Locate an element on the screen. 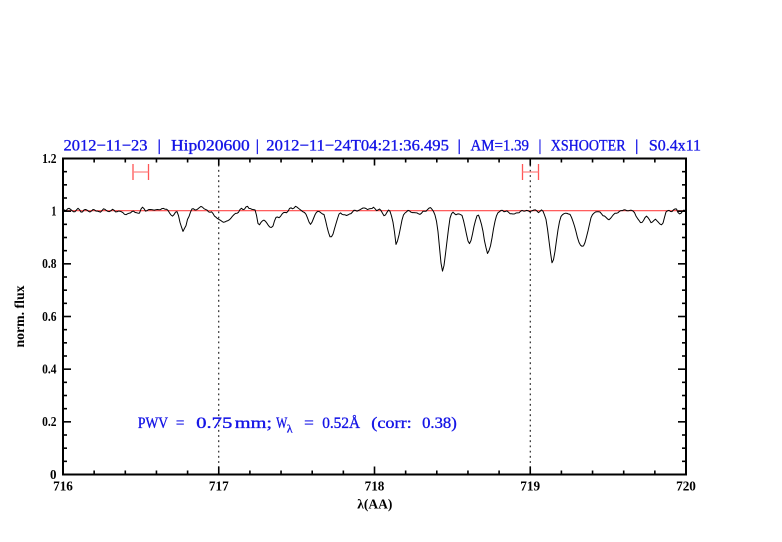 The height and width of the screenshot is (542, 782). svg-text: 0.4 is located at coordinates (49, 369).